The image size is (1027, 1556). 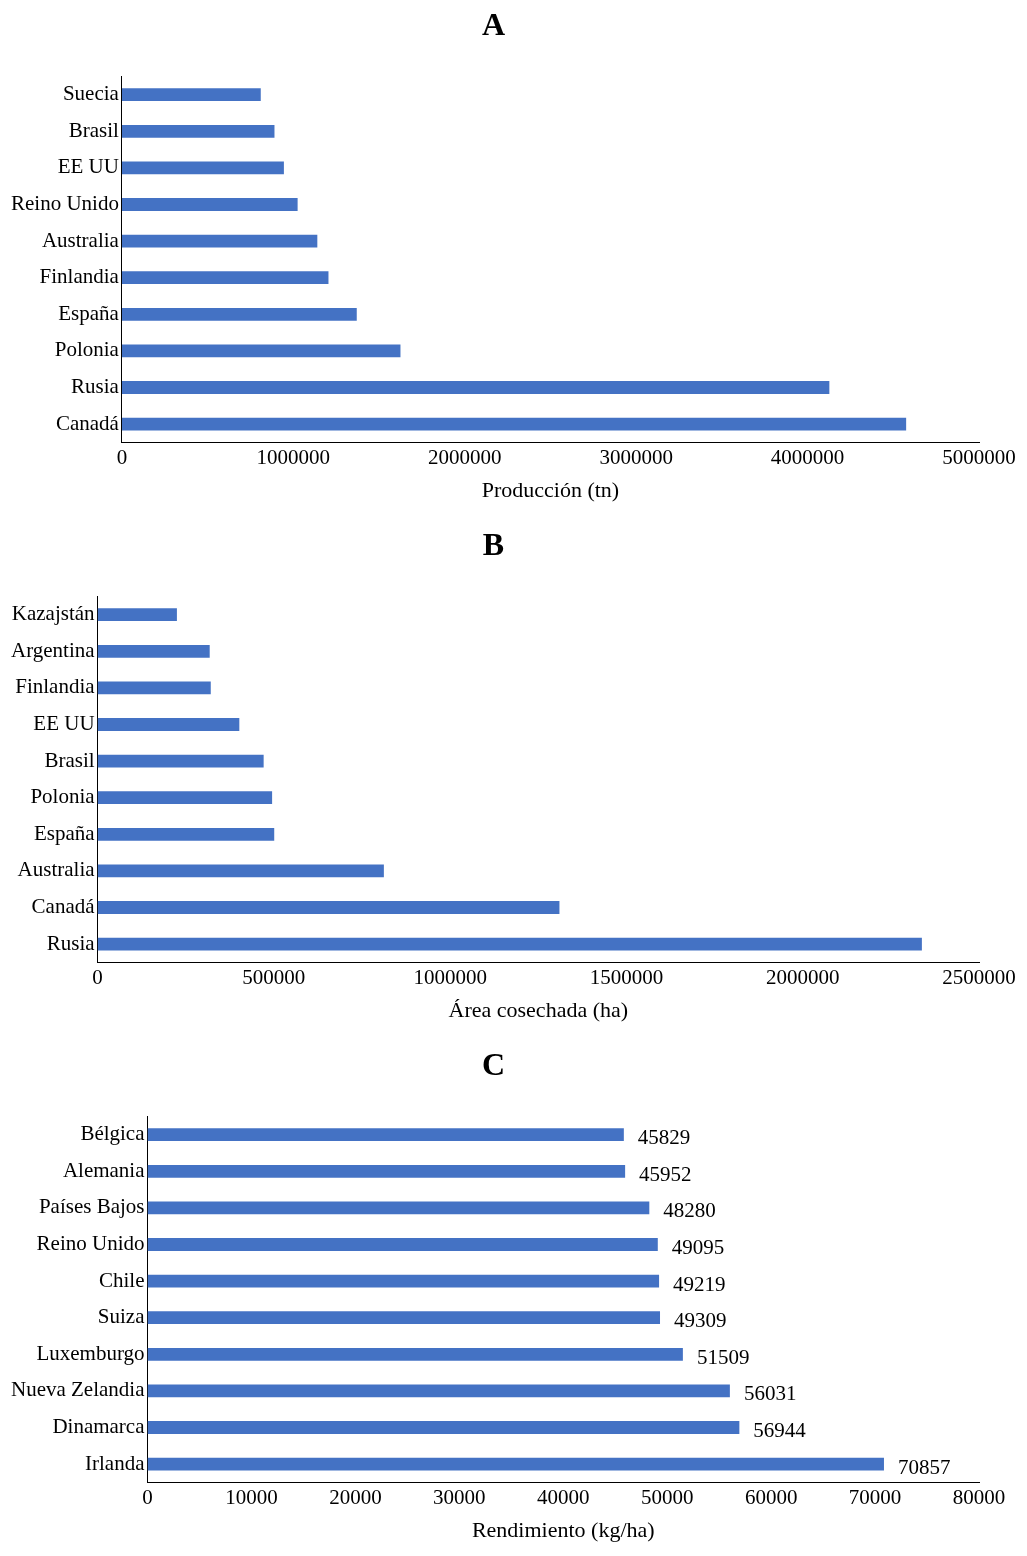 What do you see at coordinates (664, 1137) in the screenshot?
I see `data-label: 45829` at bounding box center [664, 1137].